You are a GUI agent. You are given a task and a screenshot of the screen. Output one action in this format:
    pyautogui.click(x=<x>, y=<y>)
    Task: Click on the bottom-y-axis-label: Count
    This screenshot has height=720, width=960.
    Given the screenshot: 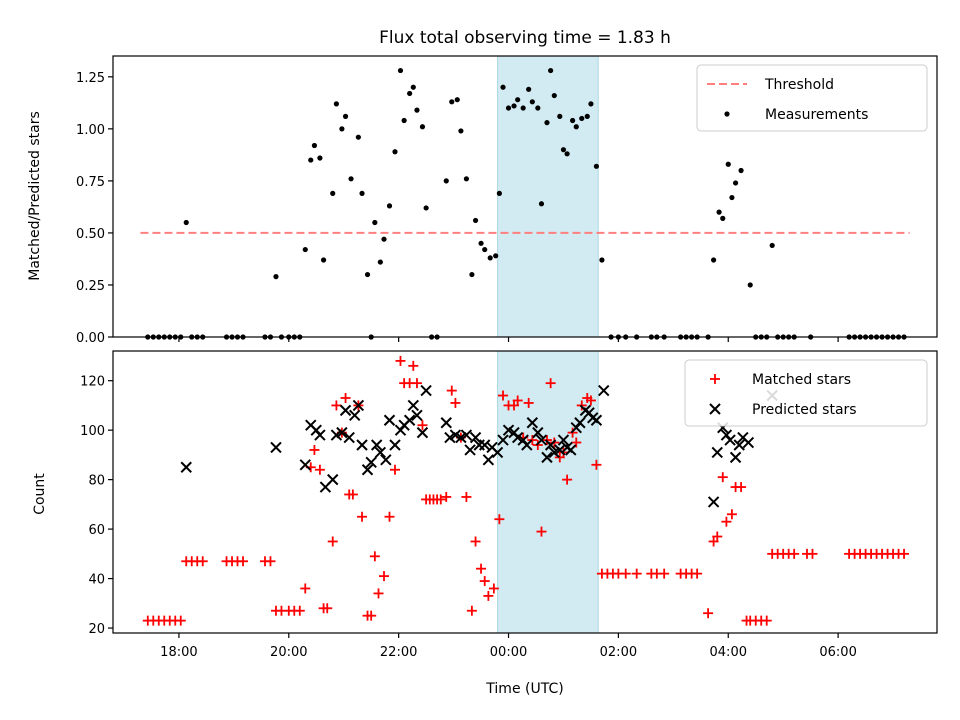 What is the action you would take?
    pyautogui.click(x=40, y=494)
    